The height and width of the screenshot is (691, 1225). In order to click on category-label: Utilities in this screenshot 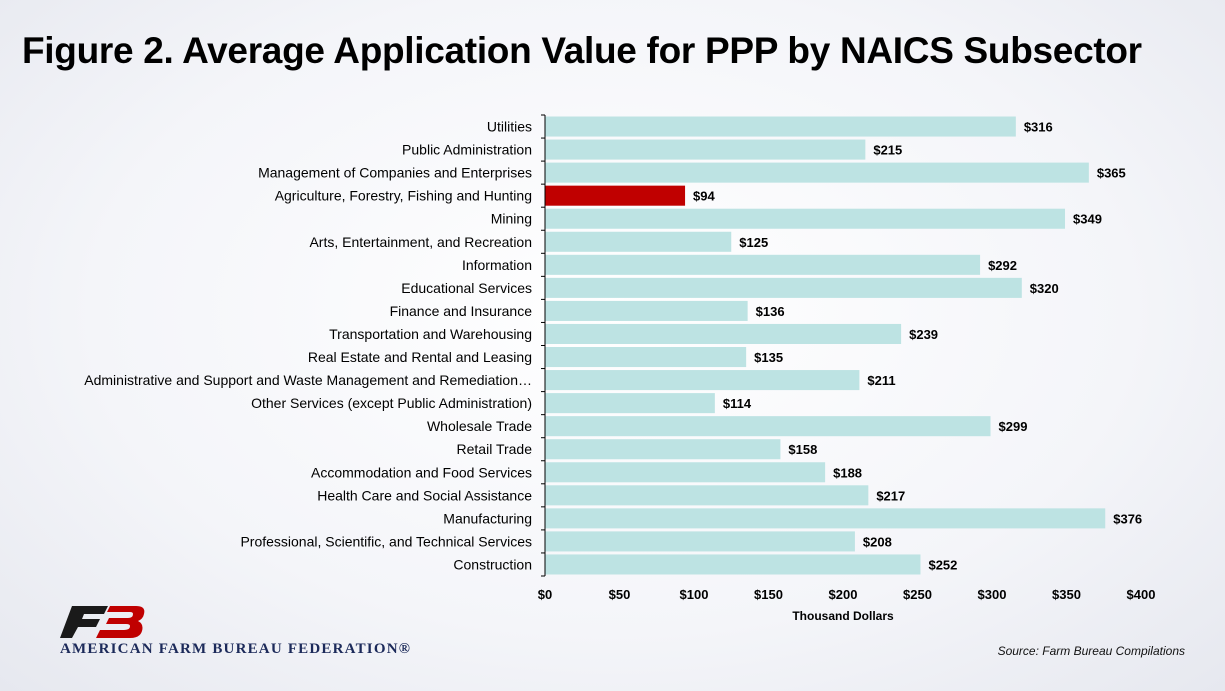, I will do `click(509, 127)`.